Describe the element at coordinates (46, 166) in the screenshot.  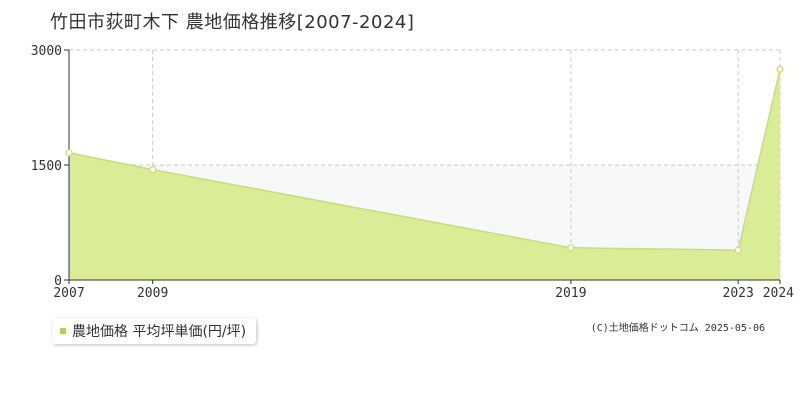
I see `y-tick-label: 1500` at that location.